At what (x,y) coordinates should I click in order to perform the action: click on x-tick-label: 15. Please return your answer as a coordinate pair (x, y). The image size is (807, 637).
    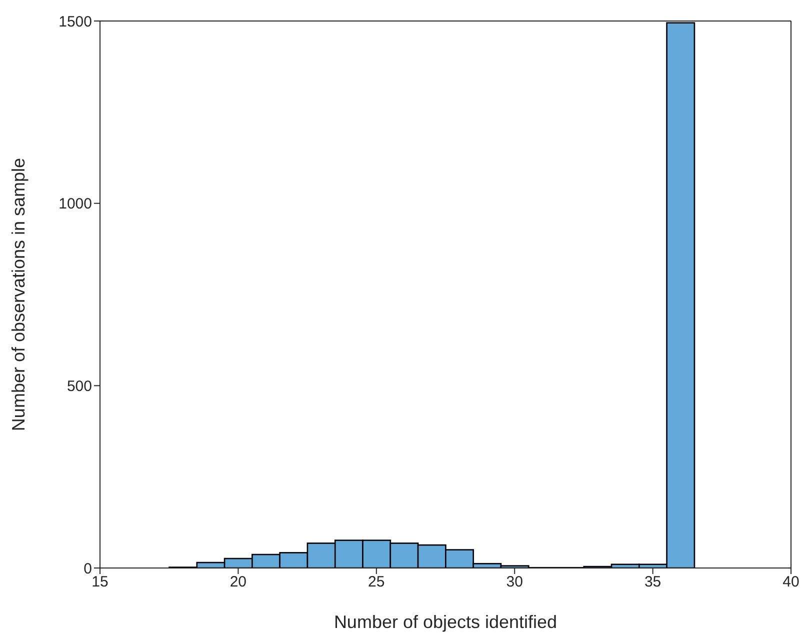
    Looking at the image, I should click on (100, 582).